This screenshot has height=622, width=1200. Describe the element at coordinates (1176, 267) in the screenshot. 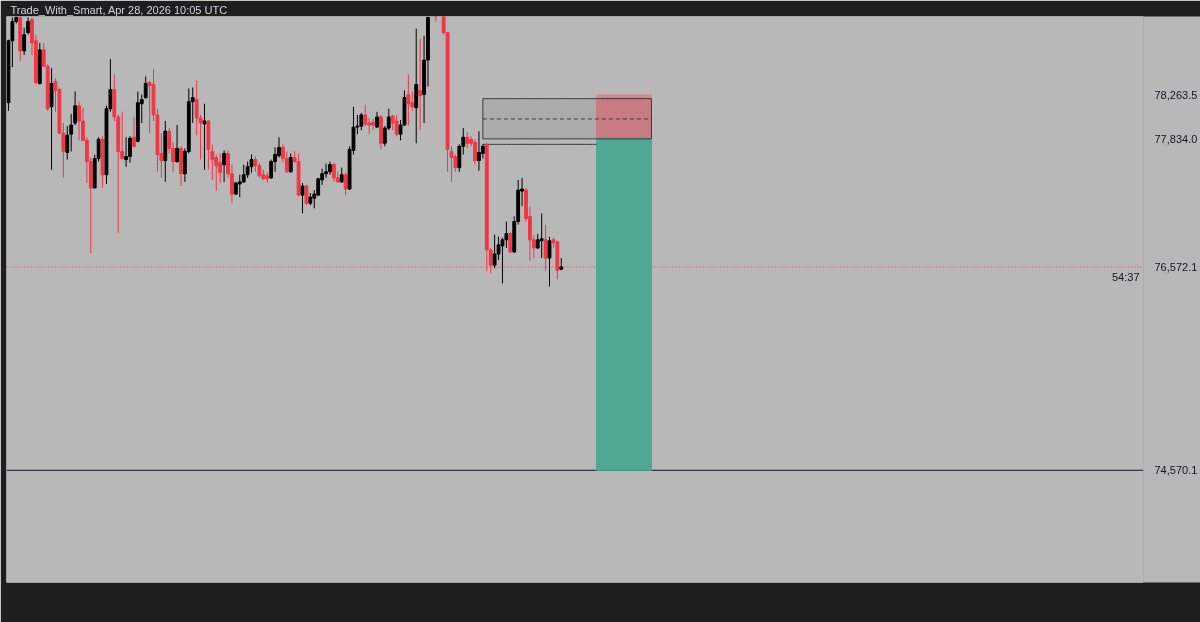

I see `y-tick-label: 76,572.1` at that location.